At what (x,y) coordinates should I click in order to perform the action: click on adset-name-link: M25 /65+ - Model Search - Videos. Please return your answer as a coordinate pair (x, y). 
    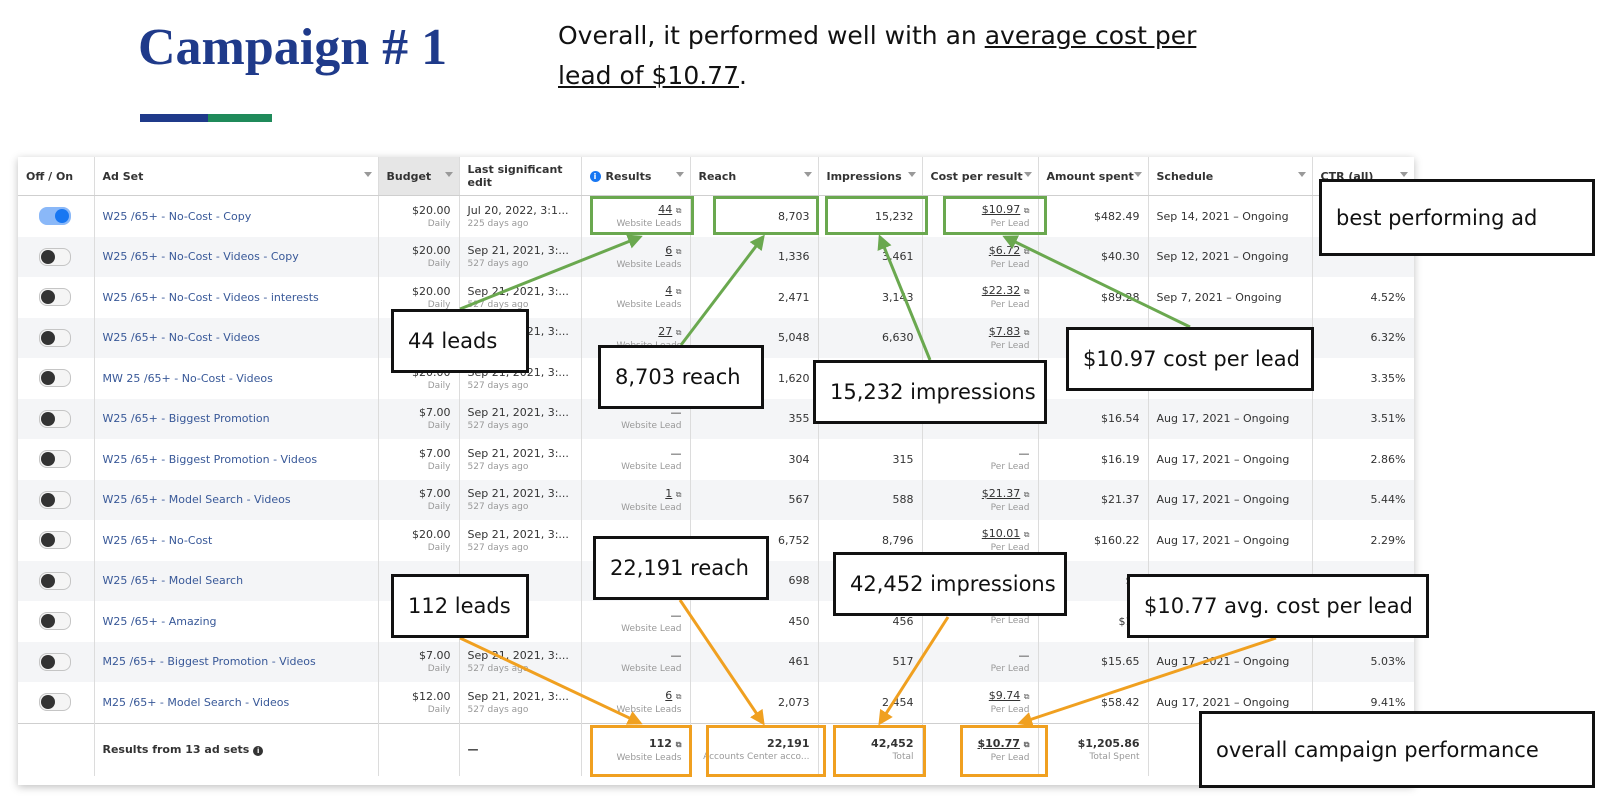
    Looking at the image, I should click on (236, 702).